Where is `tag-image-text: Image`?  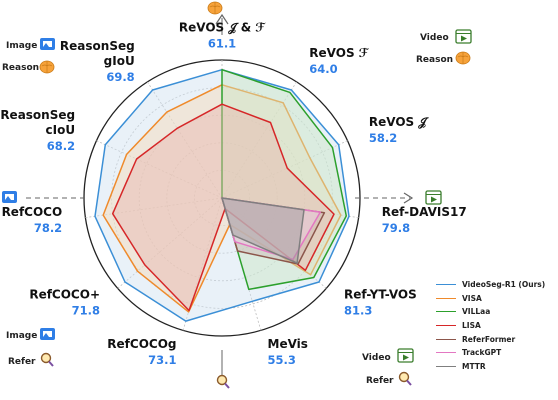 tag-image-text: Image is located at coordinates (21, 46).